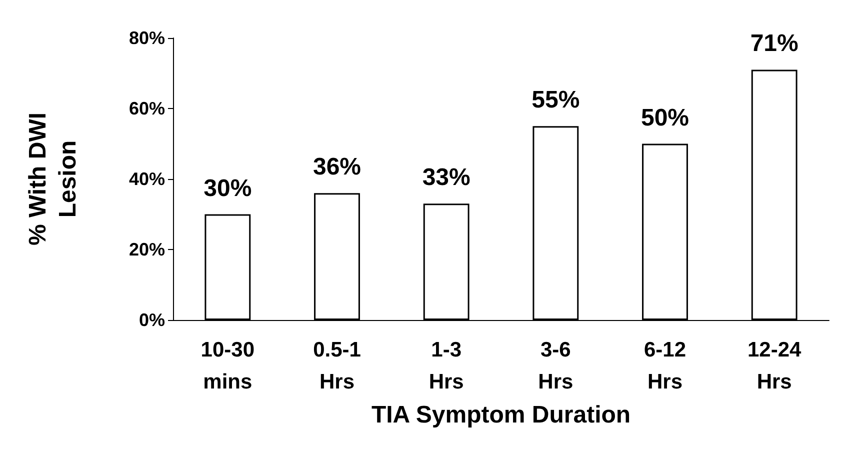 The width and height of the screenshot is (867, 468). What do you see at coordinates (228, 188) in the screenshot?
I see `data-label: 30%` at bounding box center [228, 188].